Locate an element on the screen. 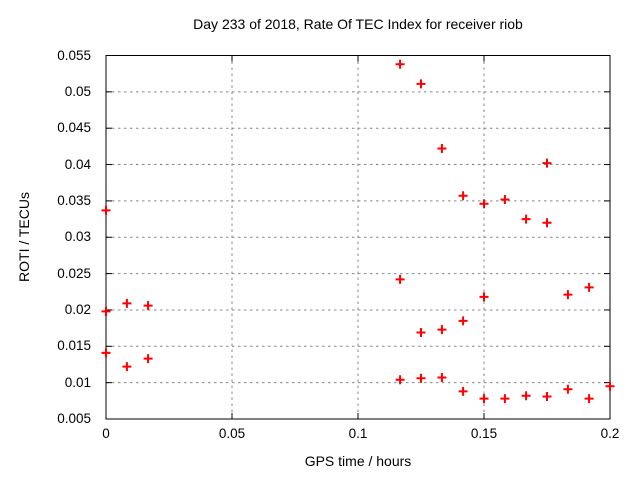 The height and width of the screenshot is (480, 640). x-tick-label: 0.2 is located at coordinates (610, 433).